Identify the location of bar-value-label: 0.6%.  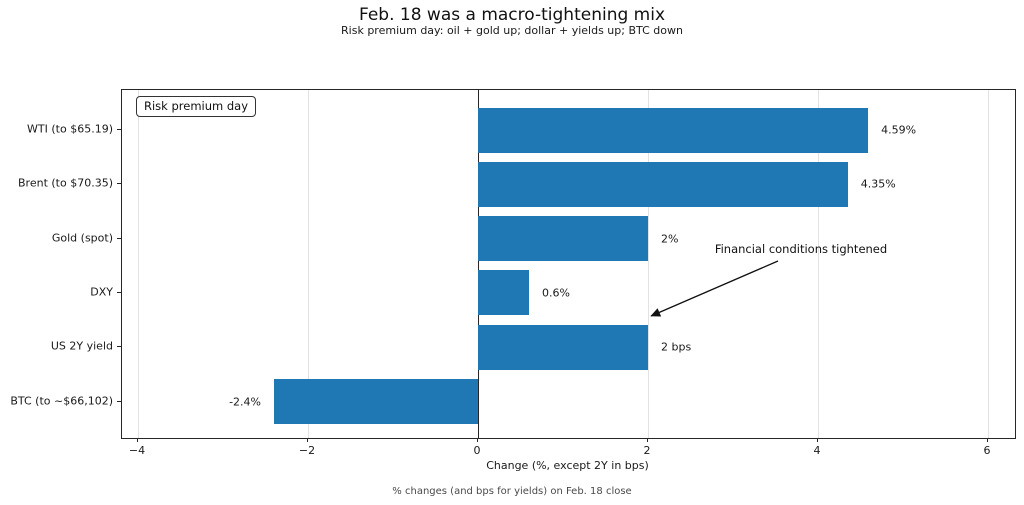
(556, 293).